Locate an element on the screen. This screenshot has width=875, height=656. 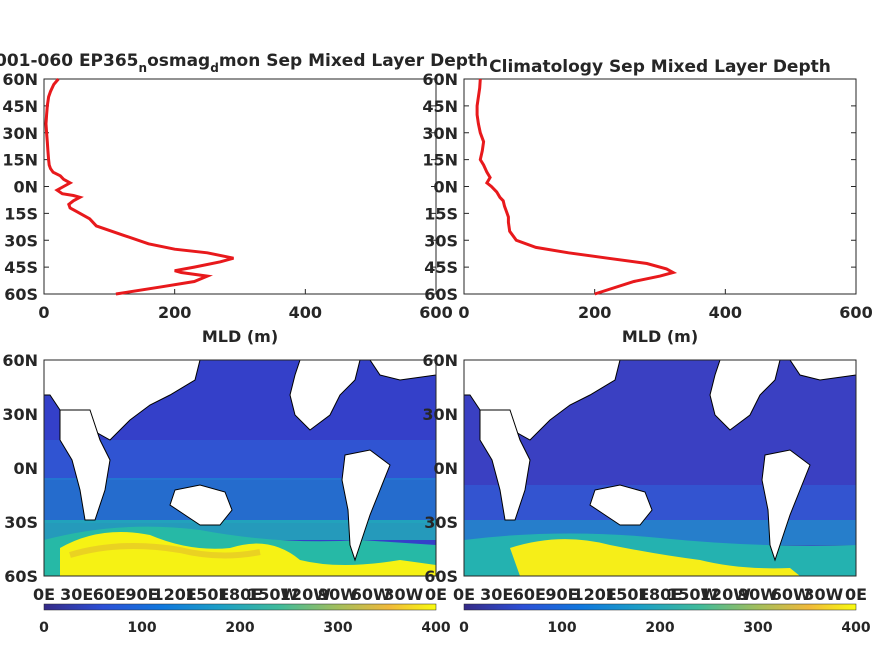
map-left-xtick-label: 180E is located at coordinates (240, 594).